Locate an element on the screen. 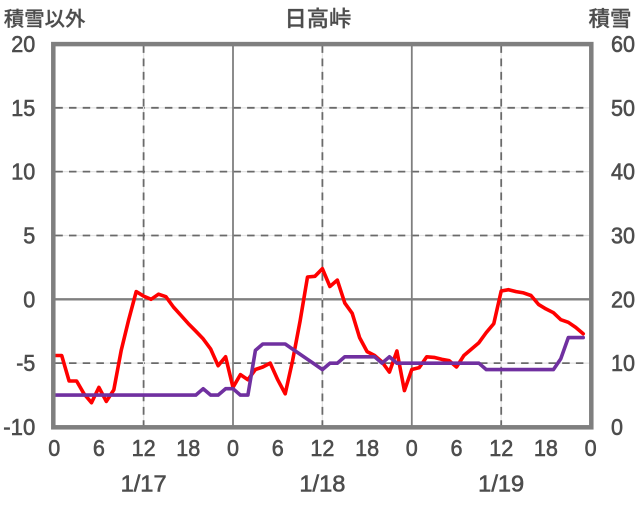  svg-text: -5 is located at coordinates (25, 363).